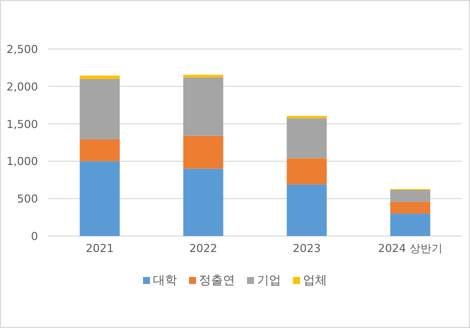 This screenshot has height=328, width=470. I want to click on y-tick-label: 1,500, so click(22, 124).